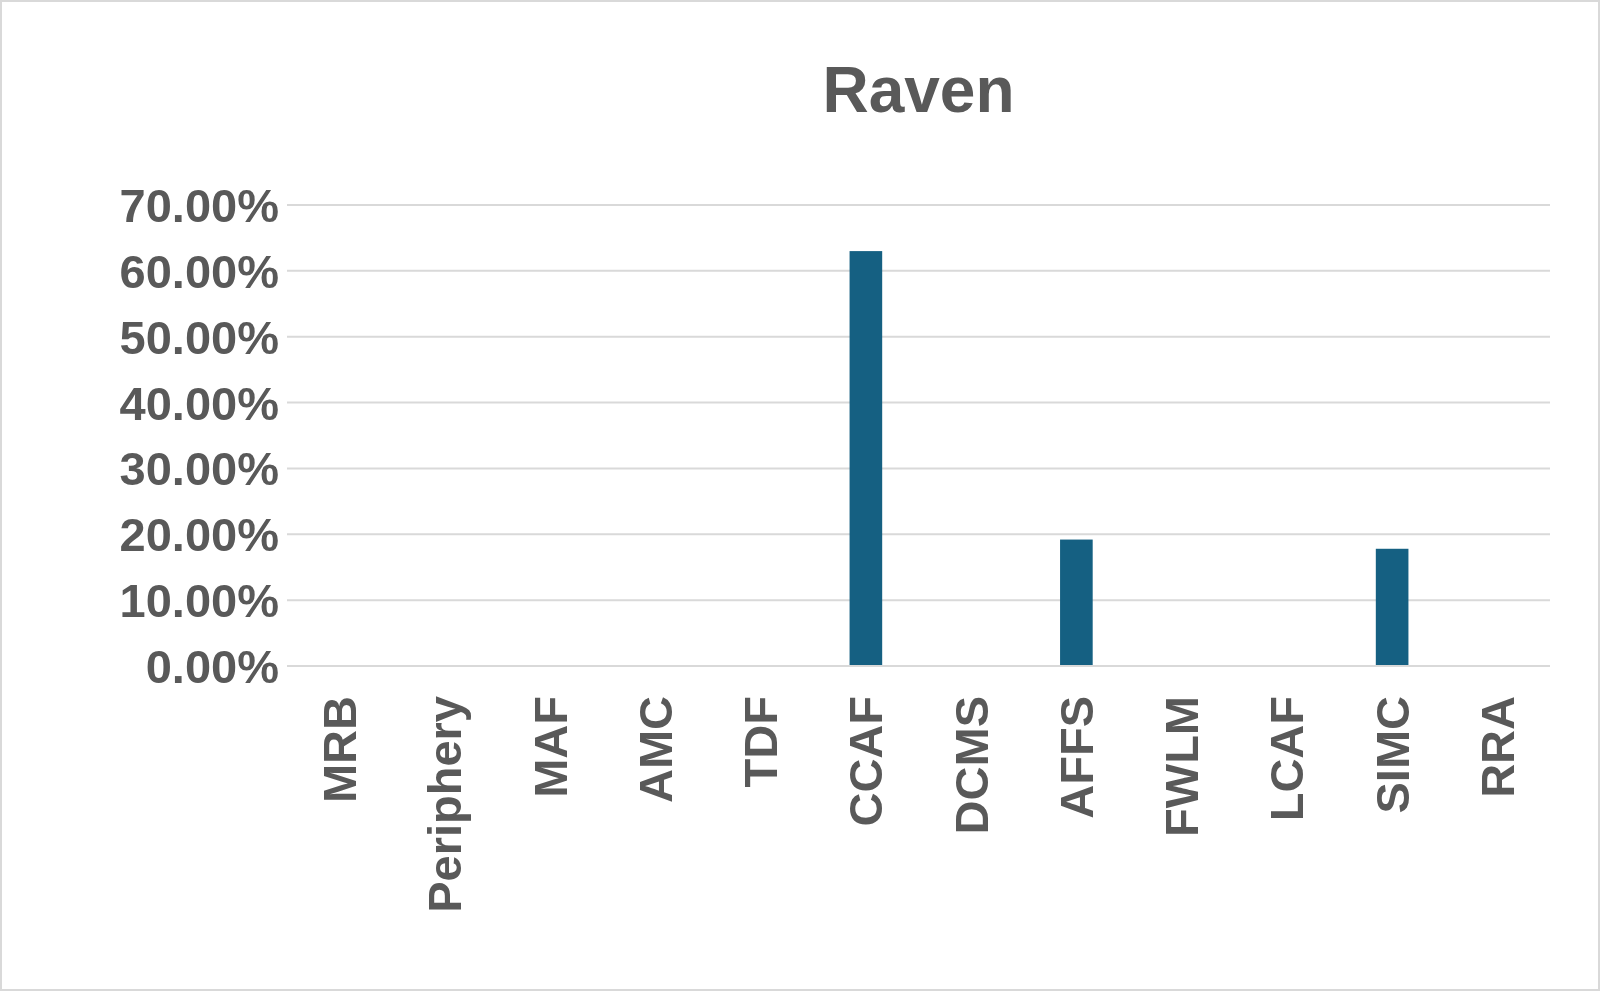 Image resolution: width=1602 pixels, height=993 pixels. I want to click on x-tick-label: LCAF, so click(1287, 759).